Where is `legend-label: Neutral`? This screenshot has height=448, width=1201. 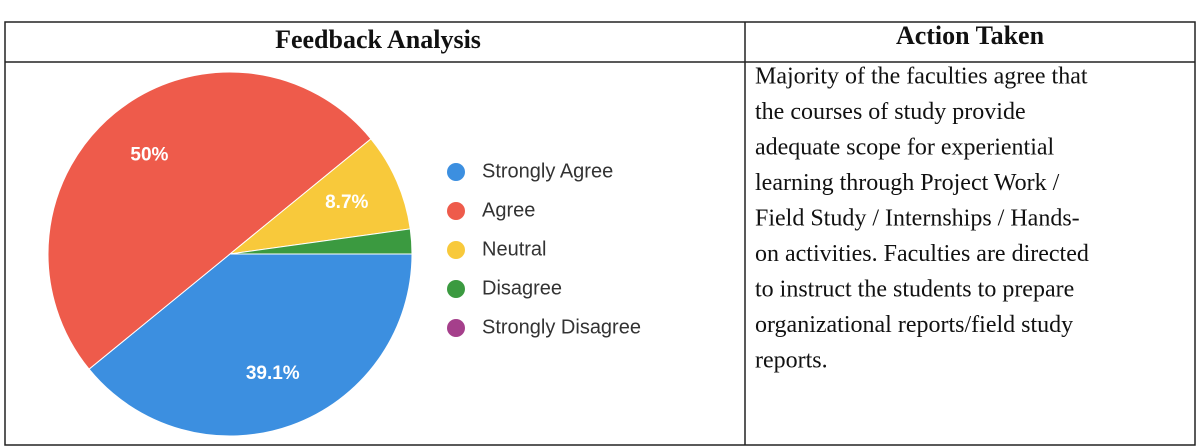 legend-label: Neutral is located at coordinates (514, 249).